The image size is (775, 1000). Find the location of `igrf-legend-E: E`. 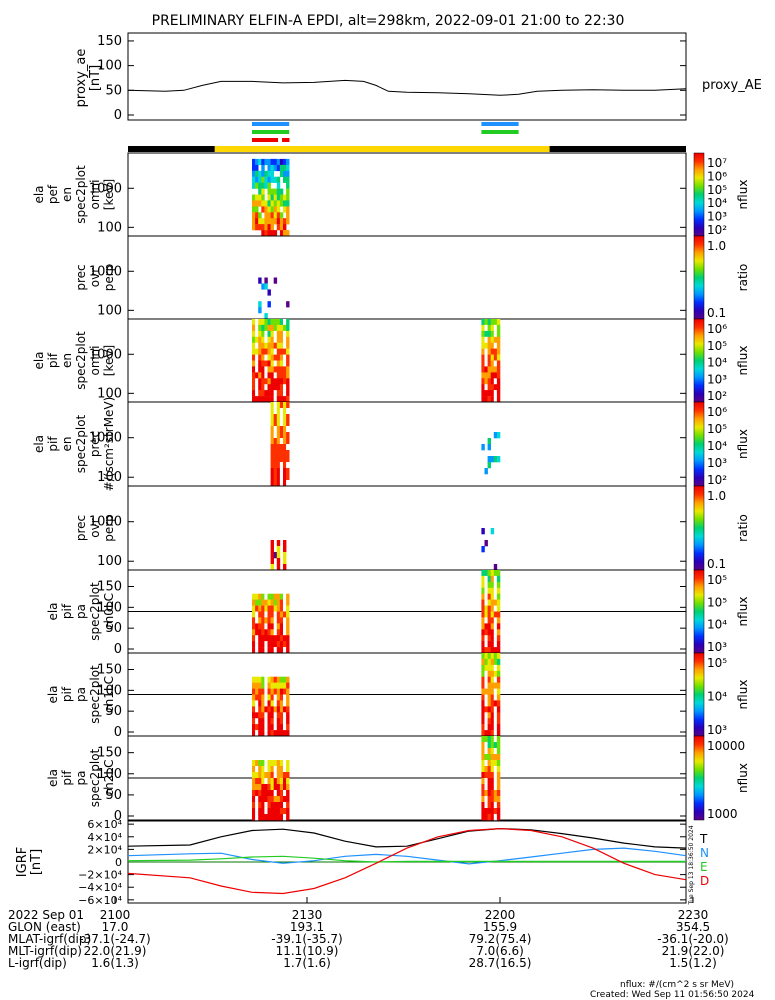

igrf-legend-E: E is located at coordinates (704, 867).